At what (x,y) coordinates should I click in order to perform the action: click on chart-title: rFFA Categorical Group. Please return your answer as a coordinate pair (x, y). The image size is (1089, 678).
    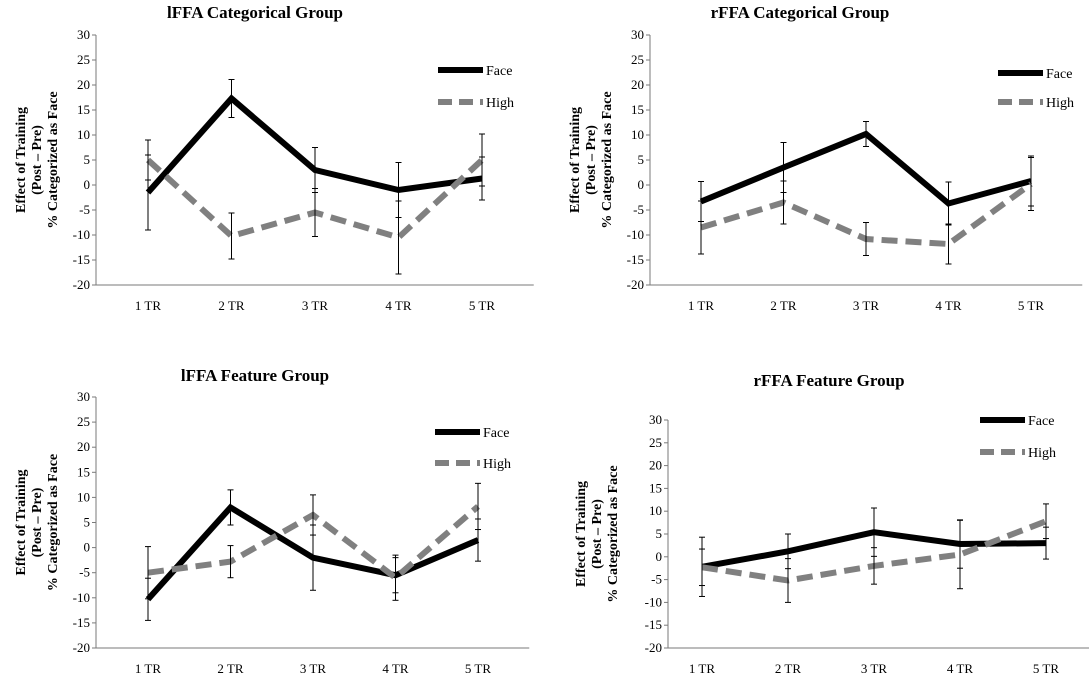
    Looking at the image, I should click on (800, 12).